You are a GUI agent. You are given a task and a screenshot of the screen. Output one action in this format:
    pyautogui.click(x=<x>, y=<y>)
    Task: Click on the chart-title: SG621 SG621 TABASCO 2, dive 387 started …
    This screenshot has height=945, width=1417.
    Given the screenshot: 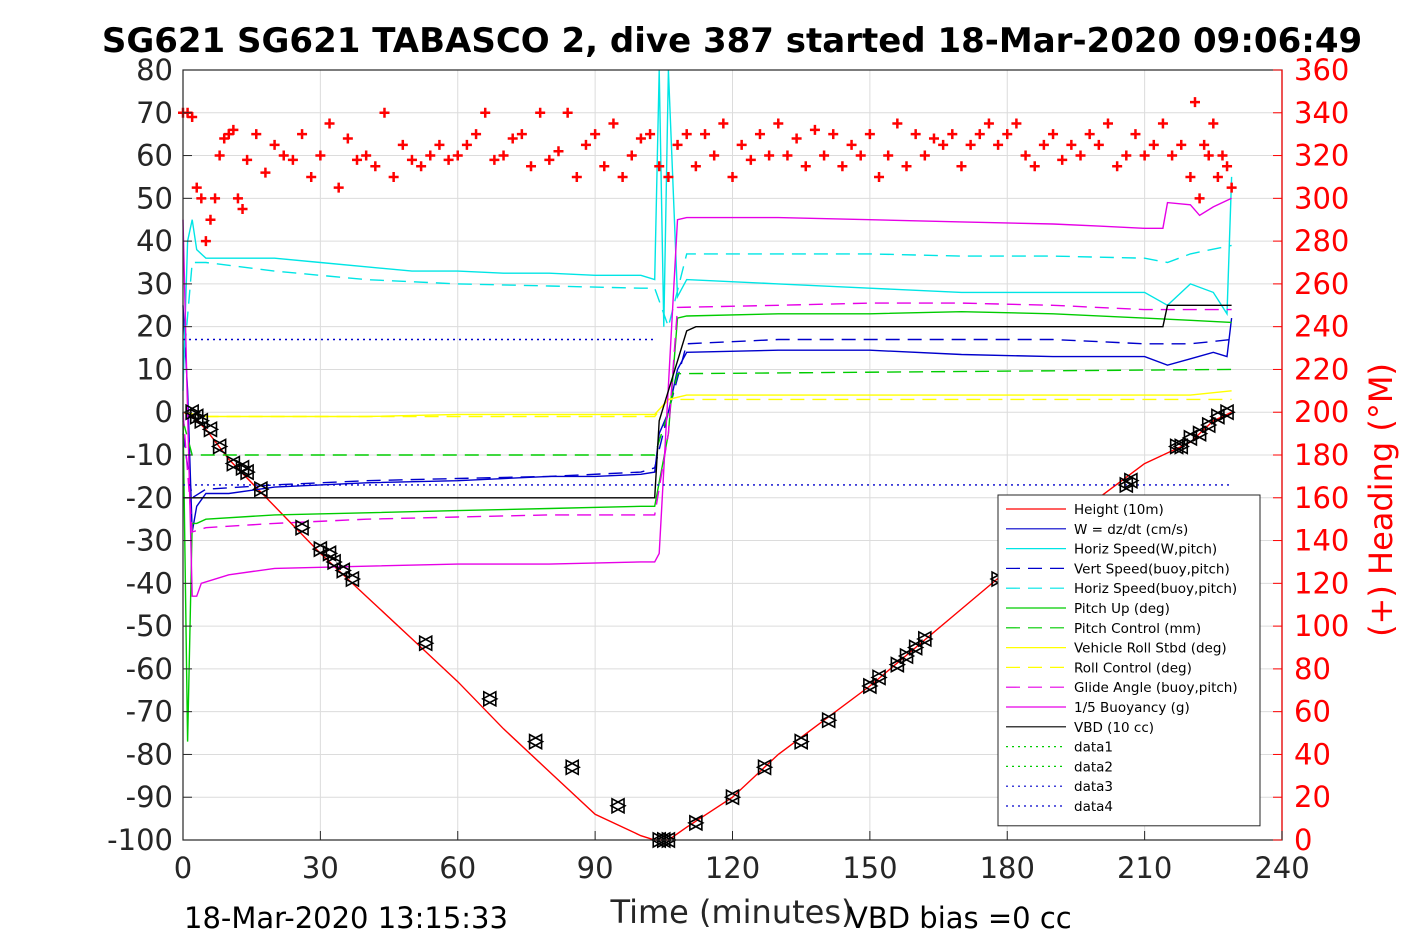 What is the action you would take?
    pyautogui.click(x=732, y=41)
    